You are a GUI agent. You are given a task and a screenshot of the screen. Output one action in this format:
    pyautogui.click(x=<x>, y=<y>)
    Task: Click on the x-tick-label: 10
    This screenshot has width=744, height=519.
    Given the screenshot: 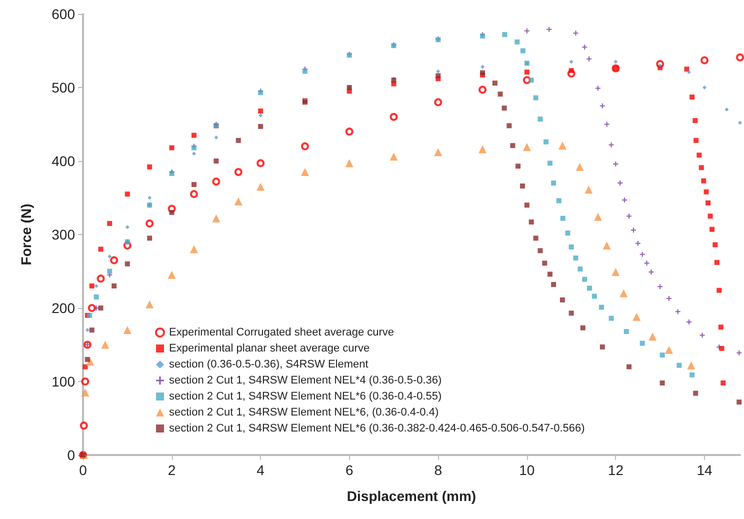 What is the action you would take?
    pyautogui.click(x=527, y=470)
    